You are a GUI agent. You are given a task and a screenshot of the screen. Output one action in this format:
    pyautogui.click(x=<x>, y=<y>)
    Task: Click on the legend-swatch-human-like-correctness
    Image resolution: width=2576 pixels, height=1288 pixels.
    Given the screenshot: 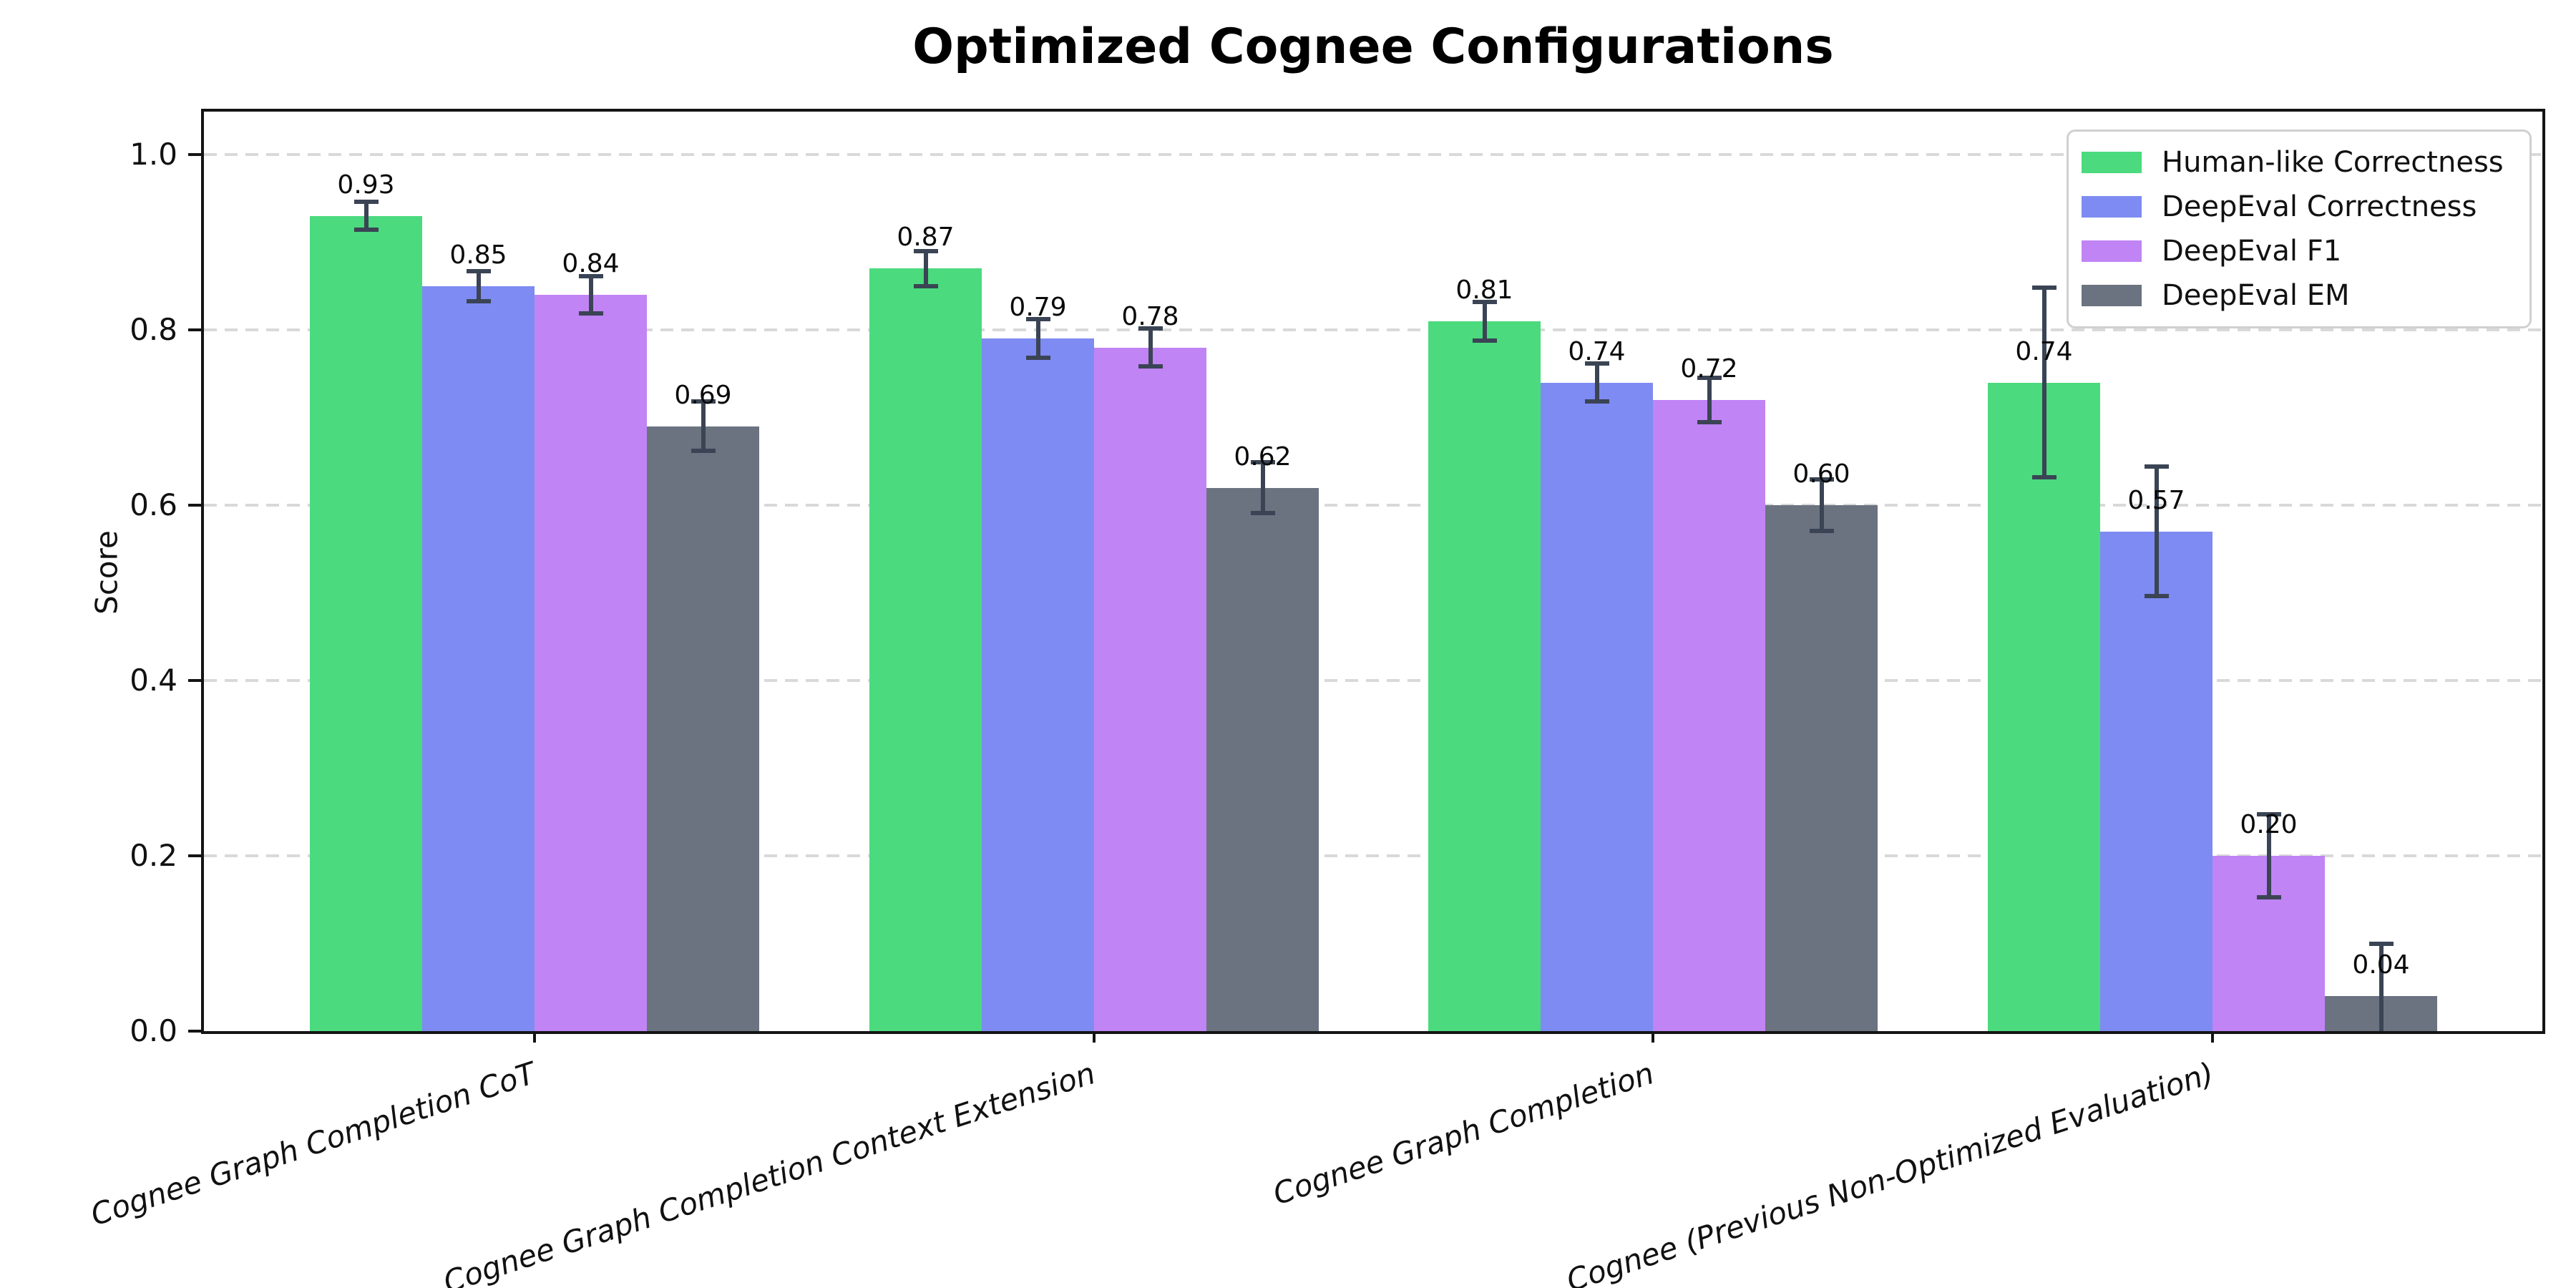 What is the action you would take?
    pyautogui.click(x=2112, y=162)
    